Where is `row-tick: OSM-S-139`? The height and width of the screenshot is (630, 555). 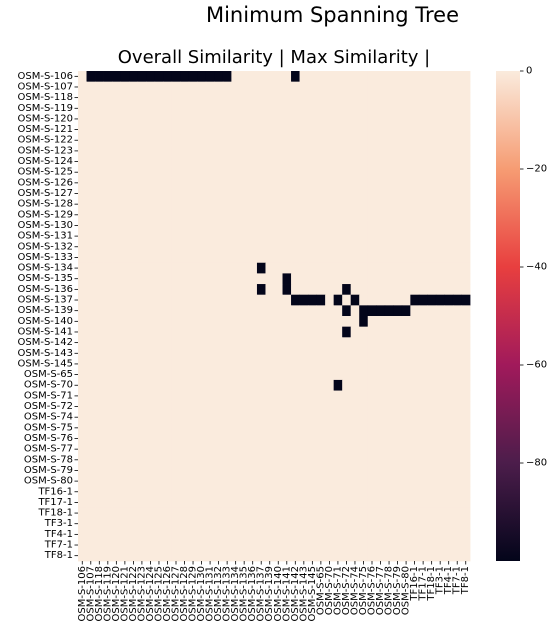 row-tick: OSM-S-139 is located at coordinates (48, 310).